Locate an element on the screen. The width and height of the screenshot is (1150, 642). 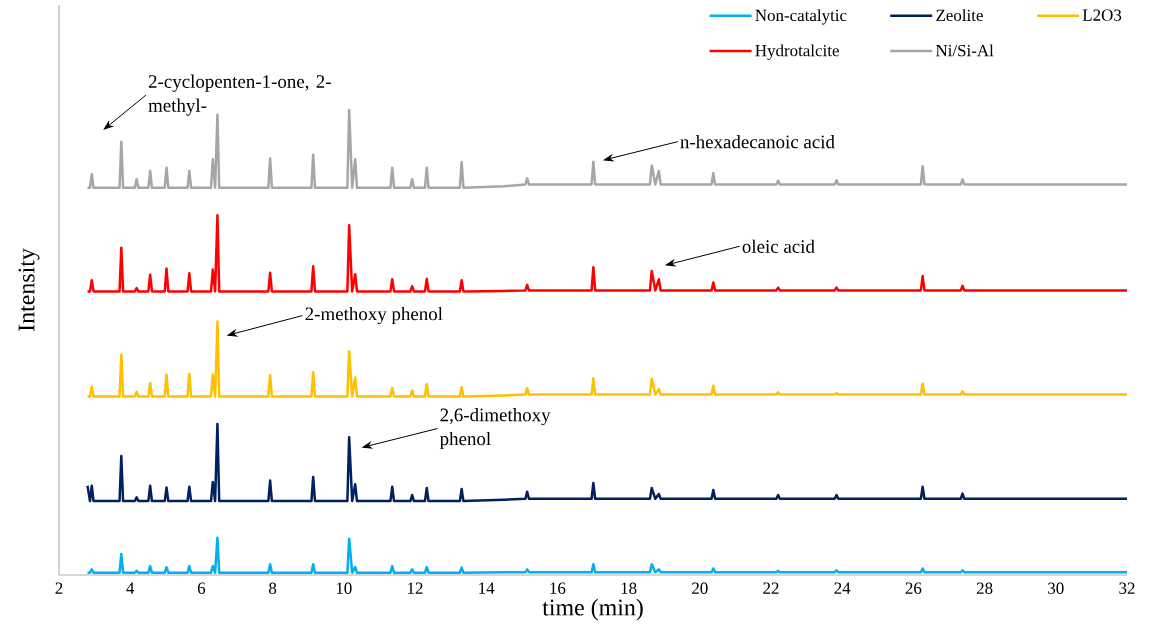
x-tick-label: 12 is located at coordinates (415, 588).